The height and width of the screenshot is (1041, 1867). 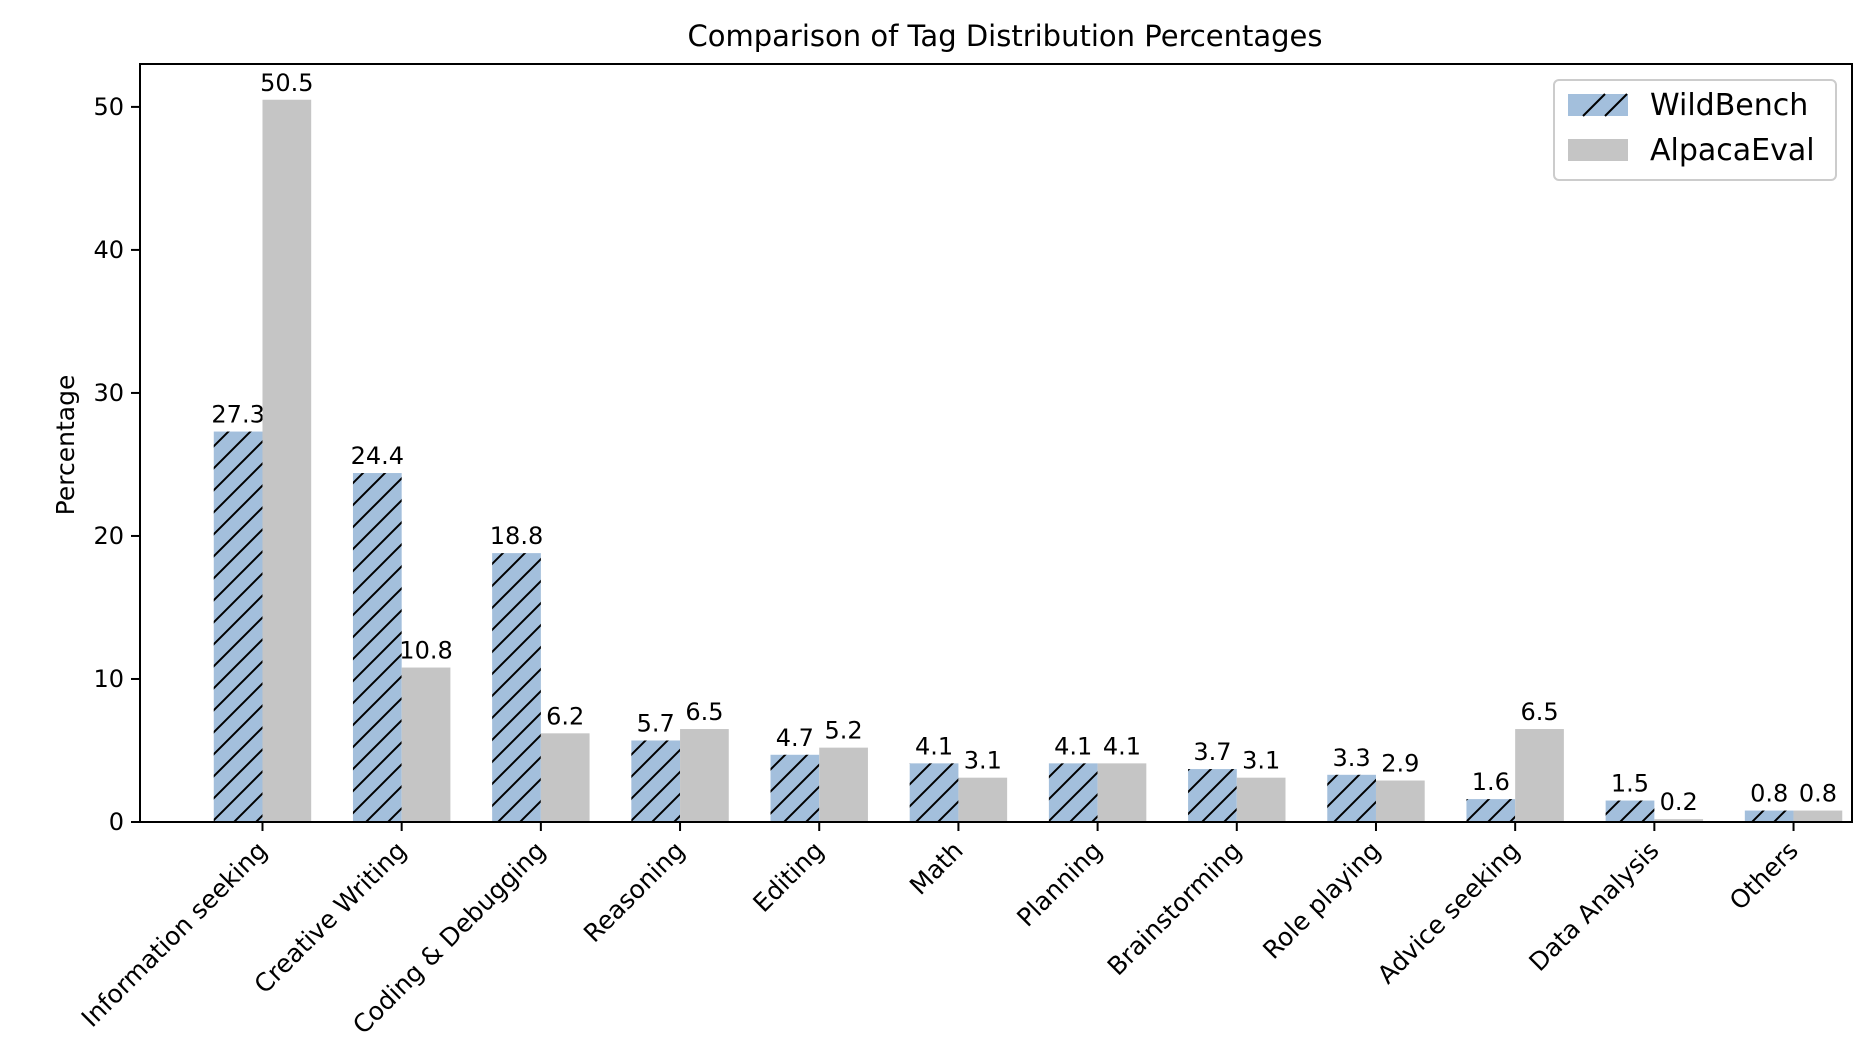 I want to click on x-tick-label: Editing, so click(x=788, y=877).